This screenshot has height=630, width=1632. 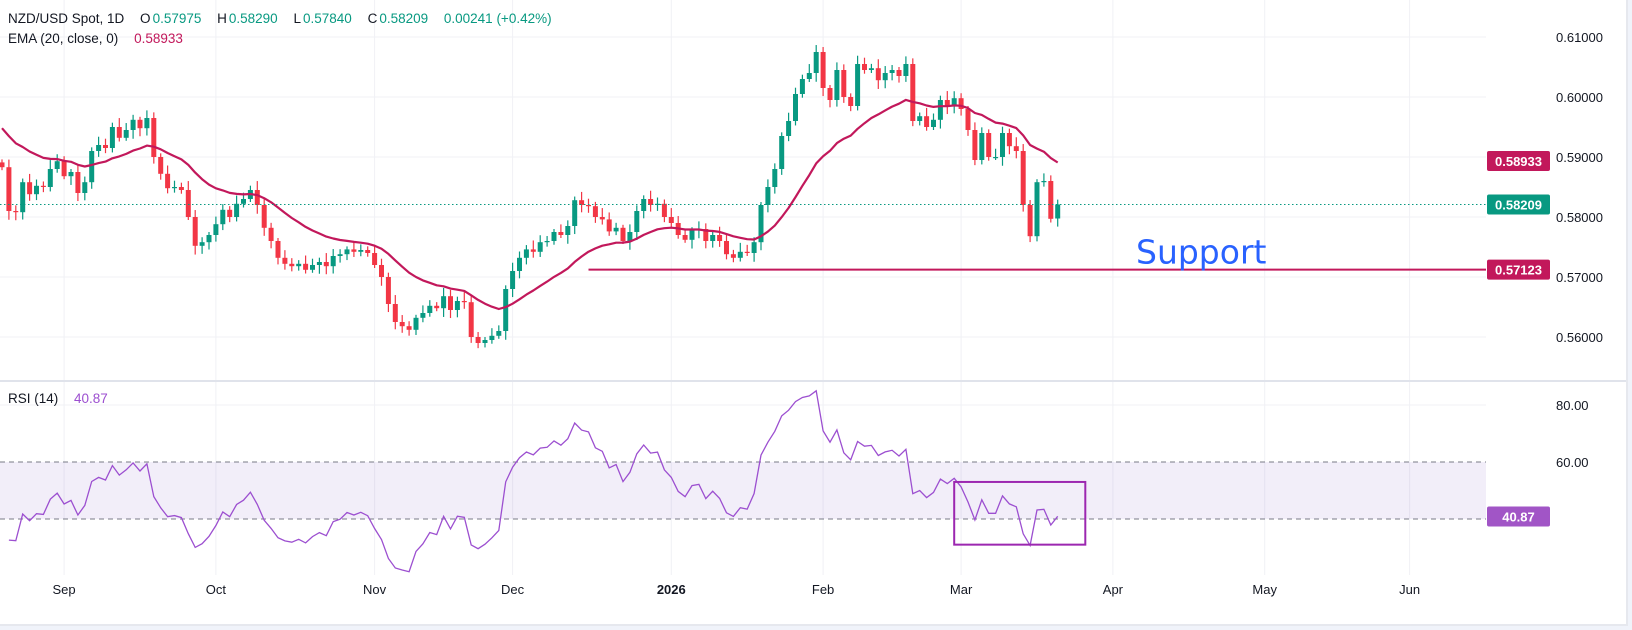 I want to click on support-price-label-background, so click(x=1518, y=269).